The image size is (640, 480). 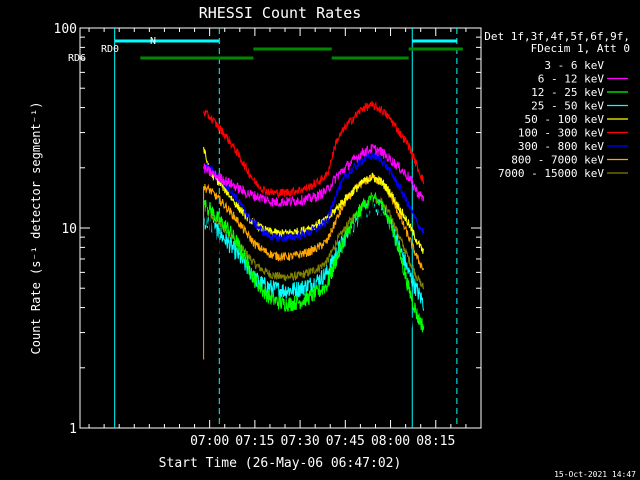 I want to click on legend-label: 800 - 7000 keV, so click(x=557, y=160).